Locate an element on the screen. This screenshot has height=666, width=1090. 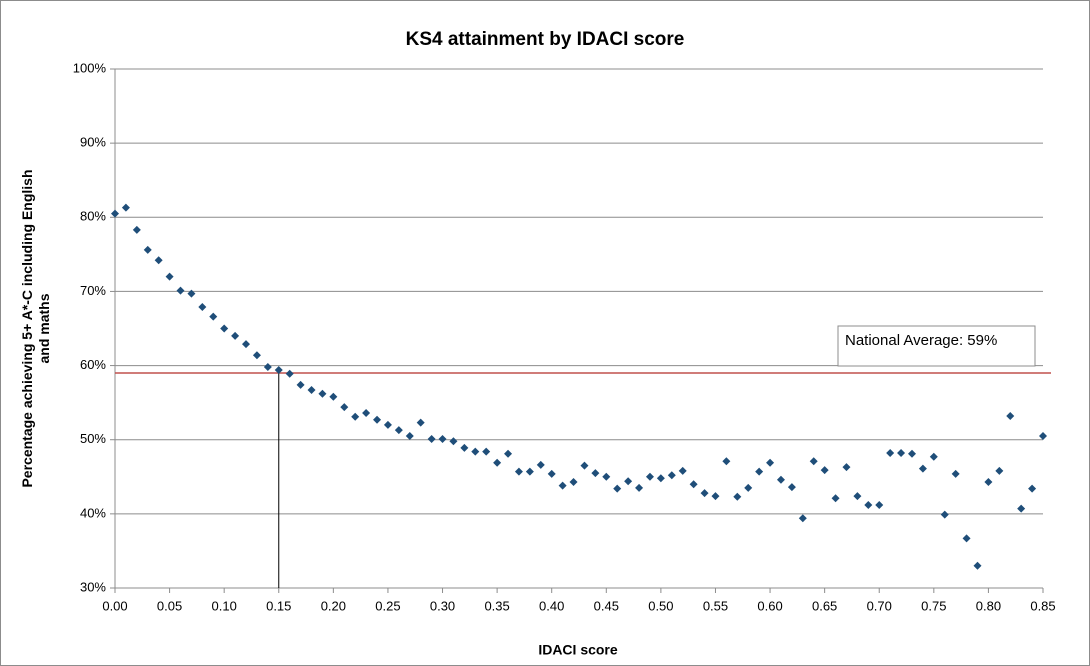
x-tick-label: 0.85 is located at coordinates (1042, 605).